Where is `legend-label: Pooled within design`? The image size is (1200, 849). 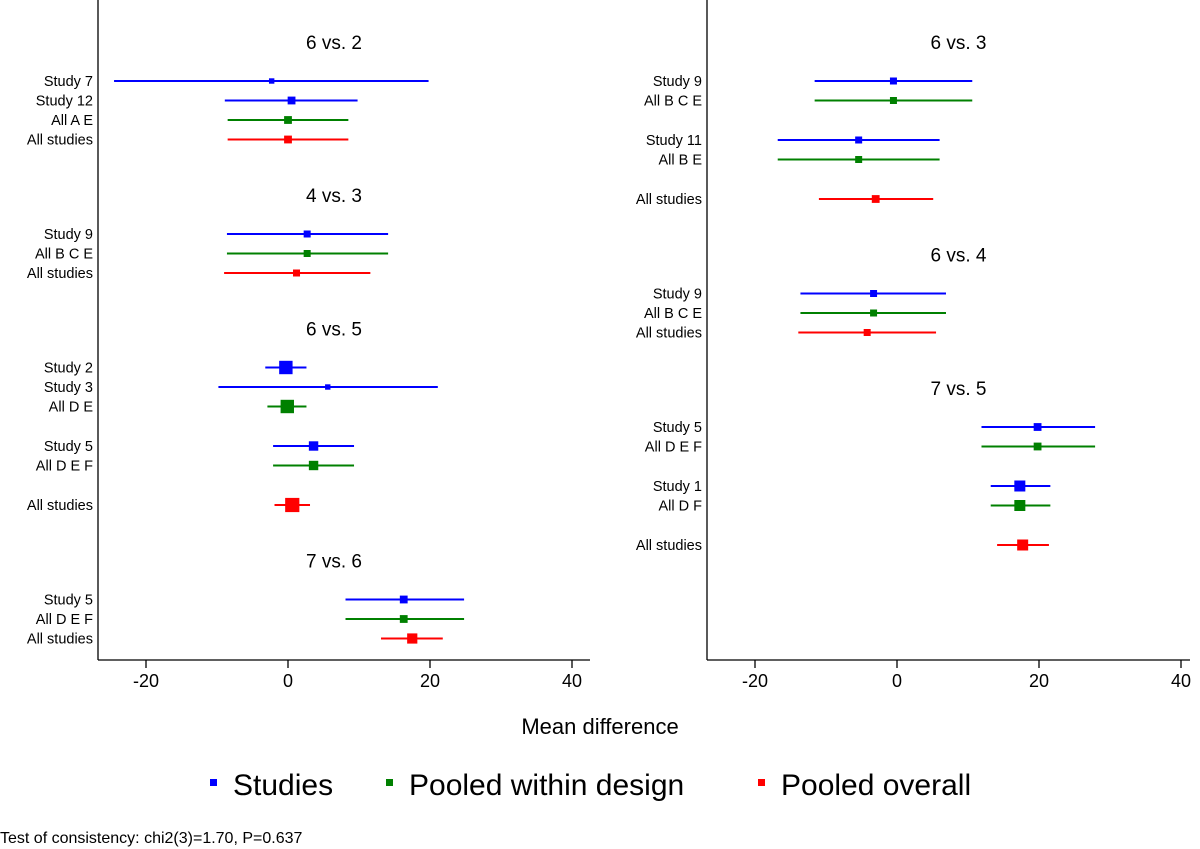 legend-label: Pooled within design is located at coordinates (546, 785).